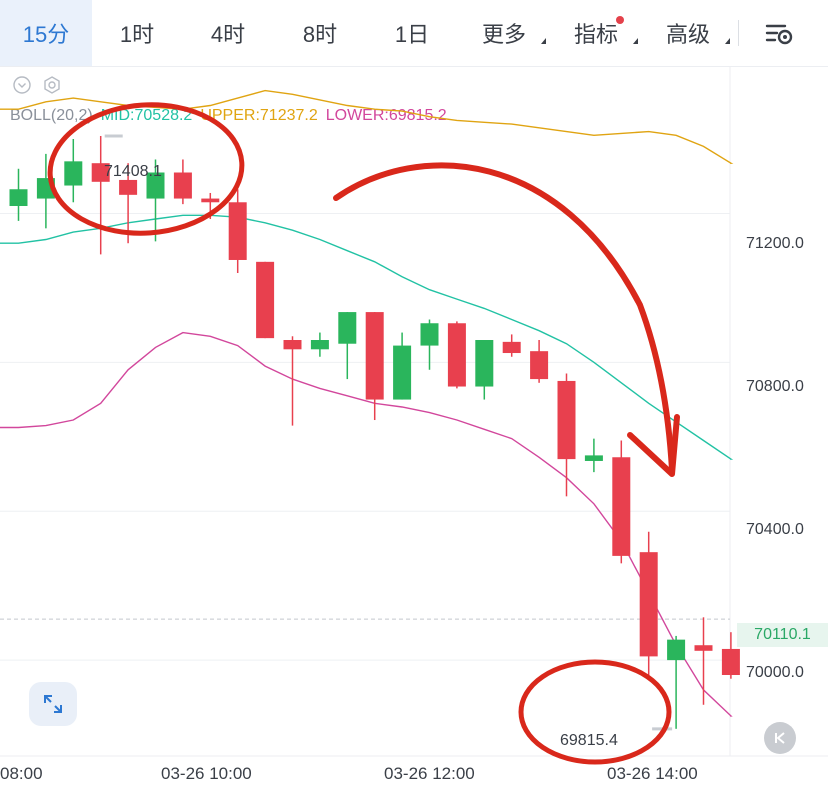  I want to click on highlight-circle-high, so click(146, 169).